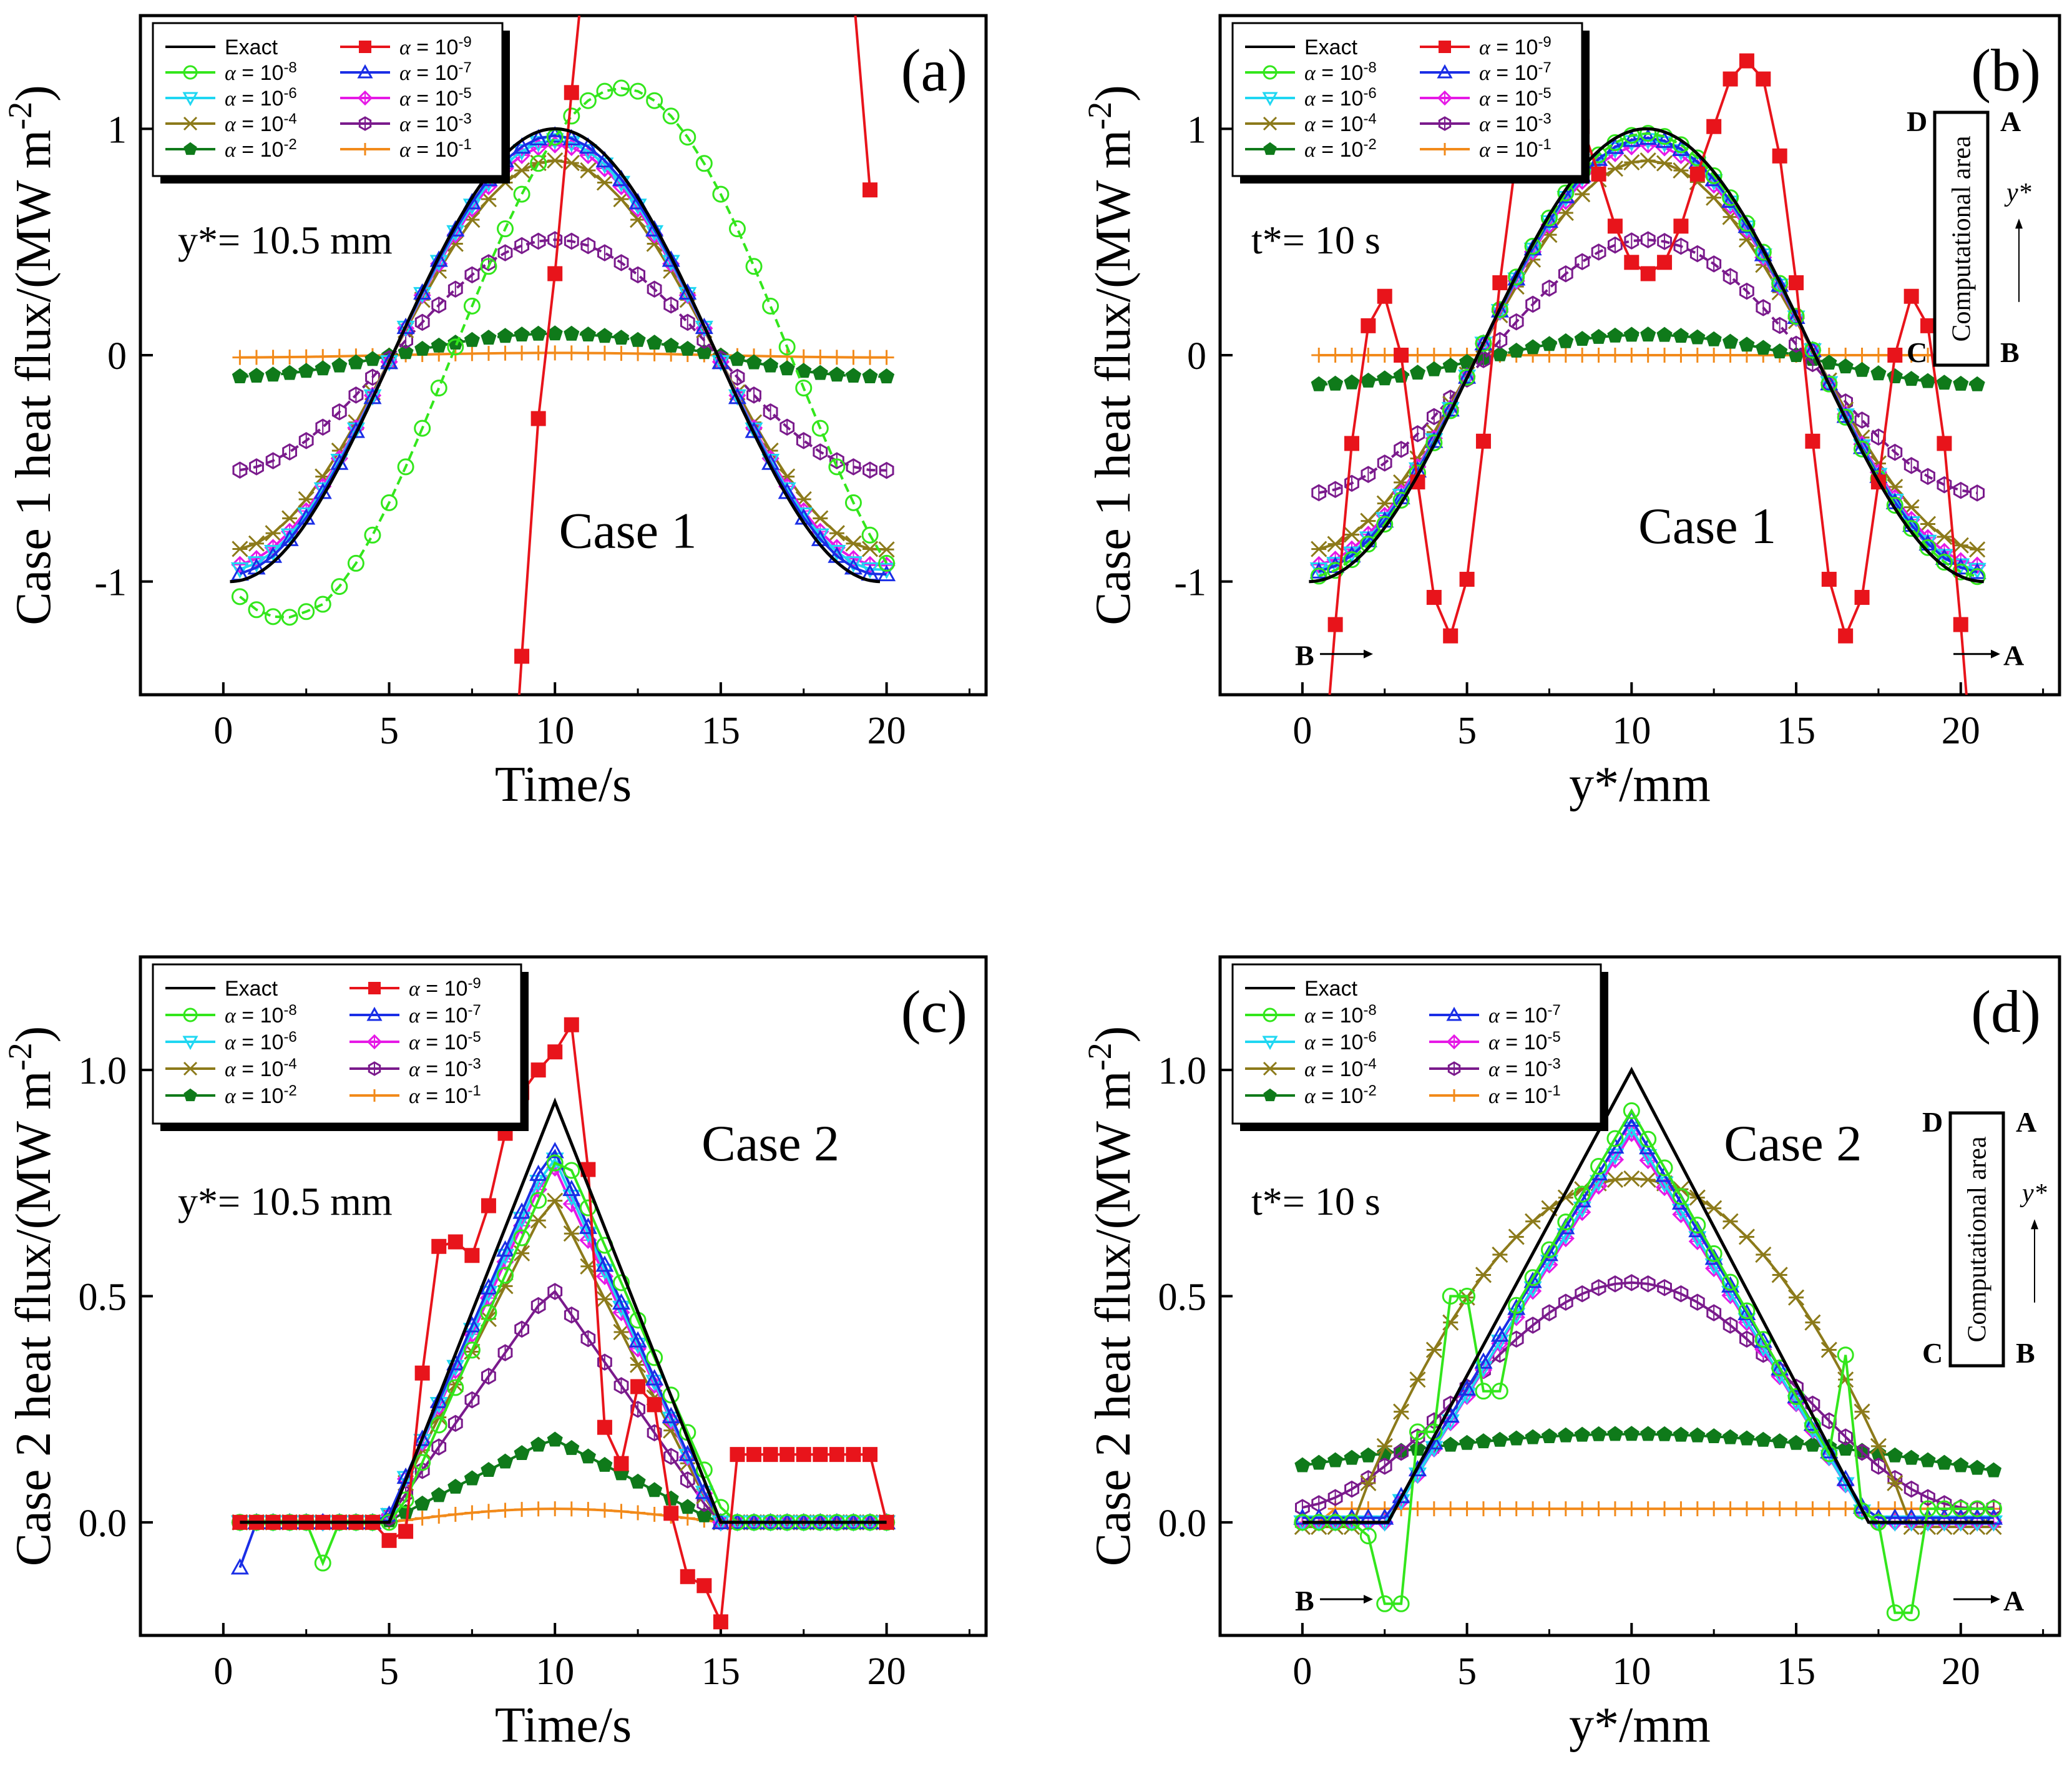  I want to click on series-a3, so click(563, 1407).